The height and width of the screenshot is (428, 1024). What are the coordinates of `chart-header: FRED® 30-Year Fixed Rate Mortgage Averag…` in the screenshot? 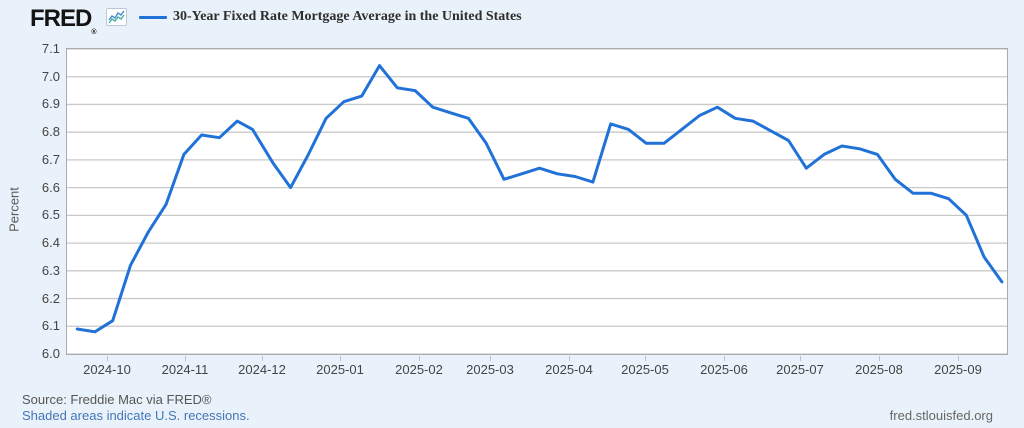 It's located at (512, 18).